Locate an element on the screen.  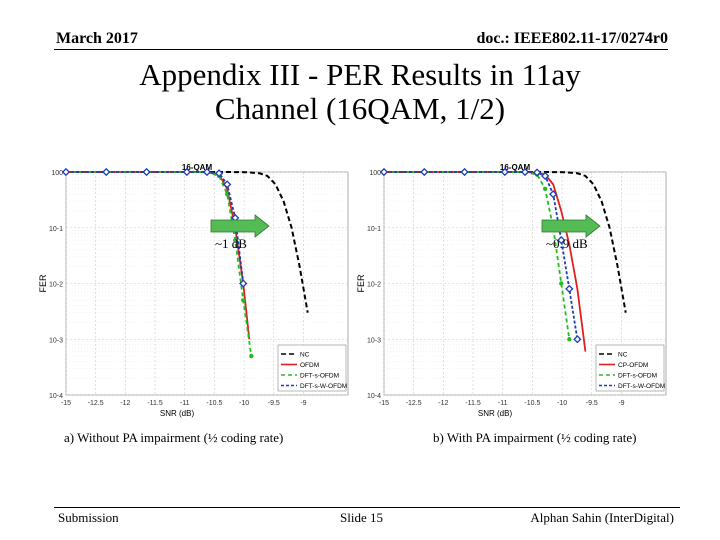
caption-with-pa: b) With PA impairment (½ coding rate) is located at coordinates (535, 437).